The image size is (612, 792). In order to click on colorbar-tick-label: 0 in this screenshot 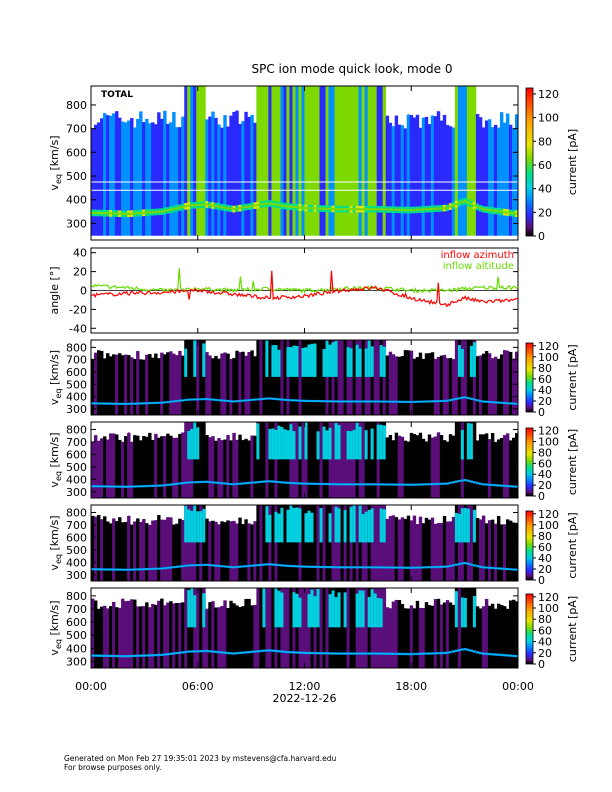, I will do `click(541, 664)`.